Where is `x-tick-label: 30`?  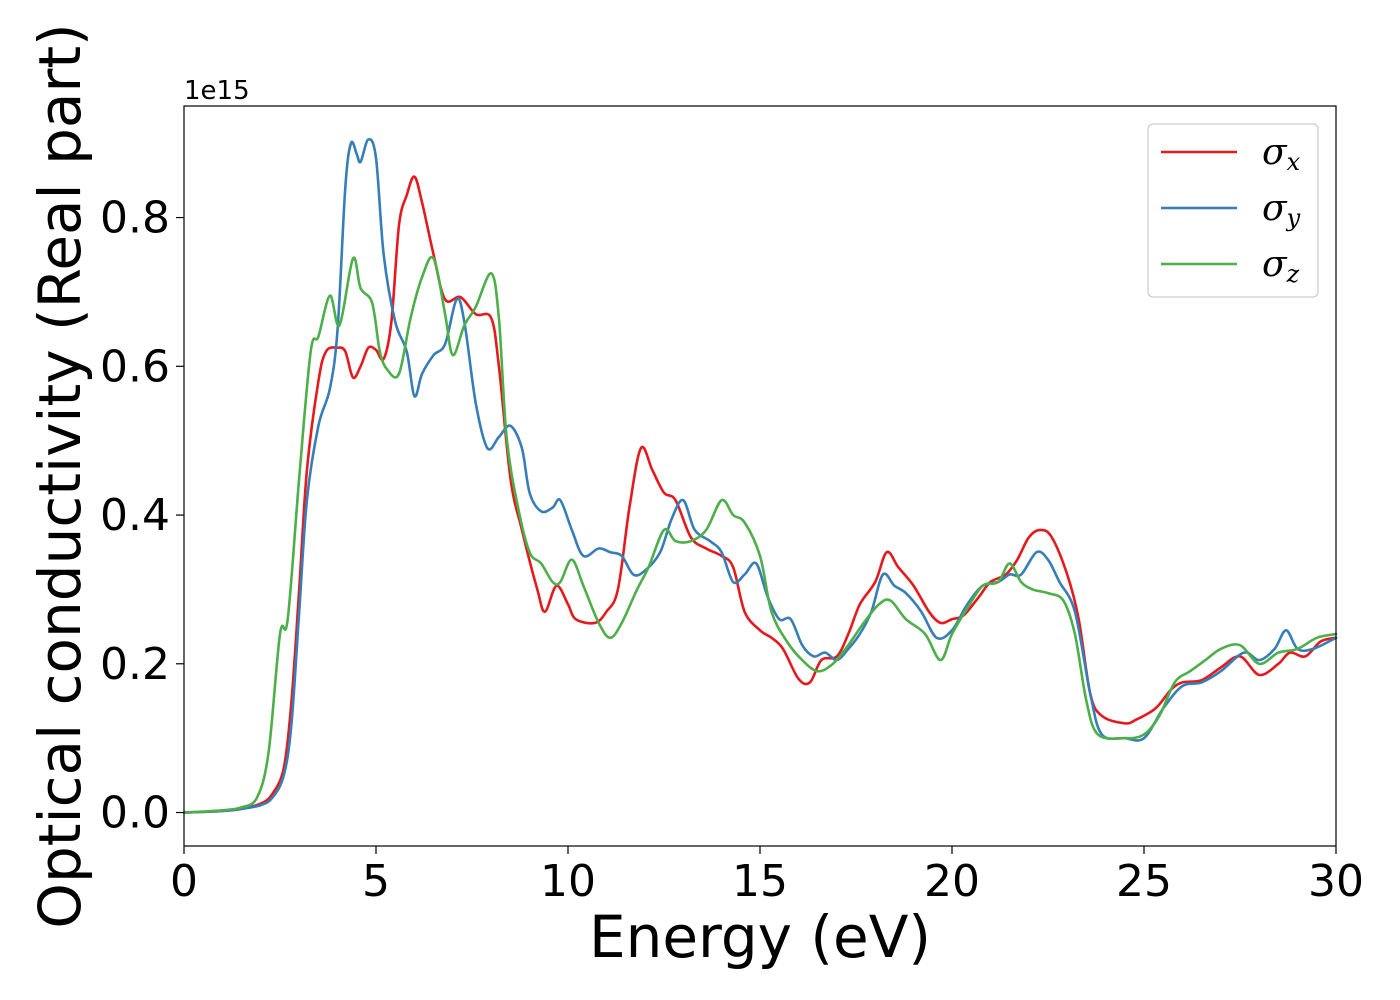 x-tick-label: 30 is located at coordinates (1336, 881).